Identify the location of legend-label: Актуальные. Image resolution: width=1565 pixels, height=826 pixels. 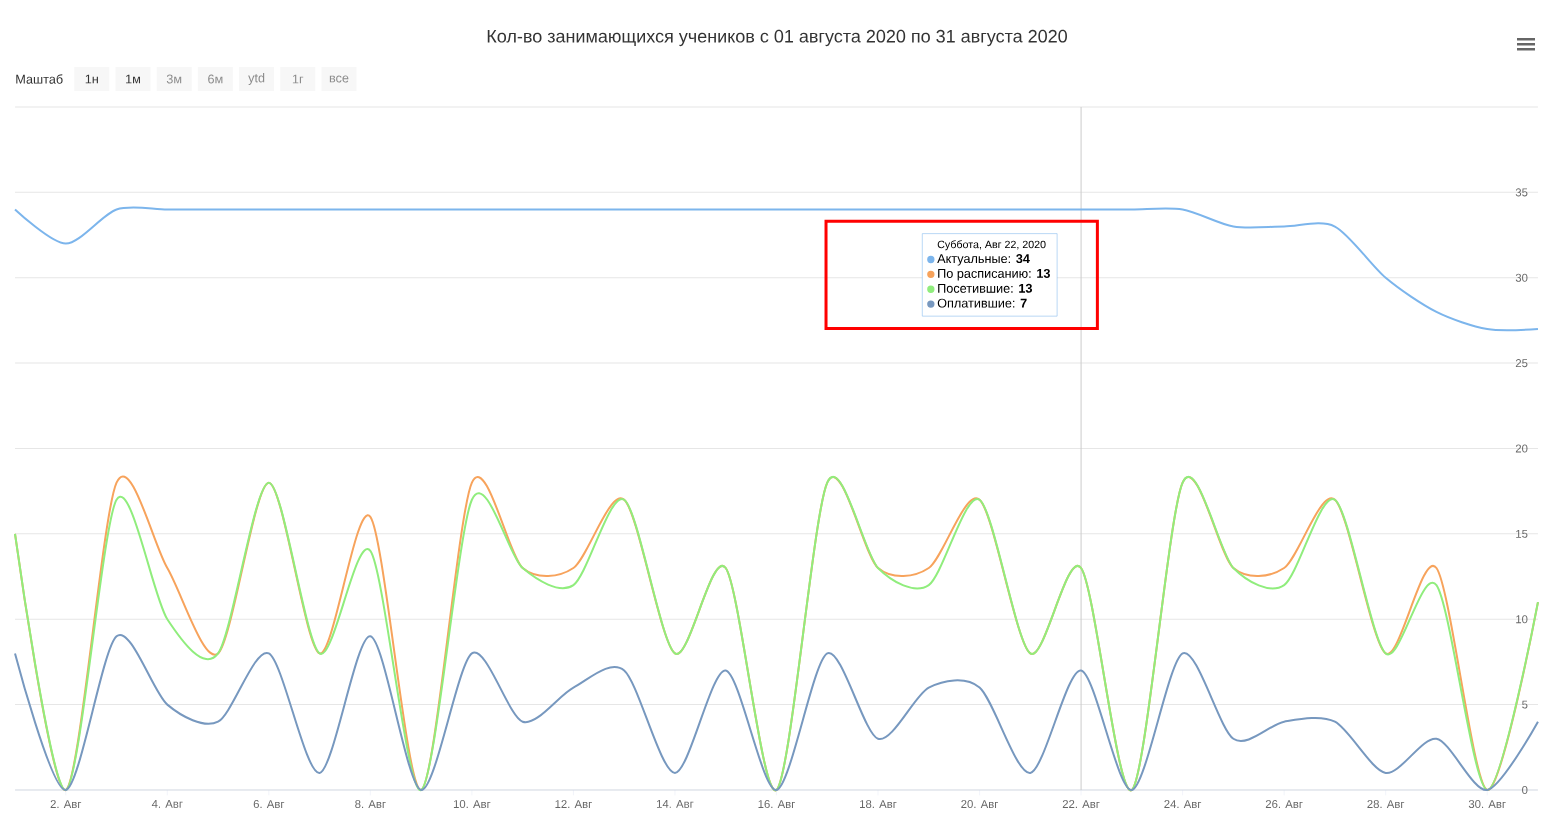
(972, 260).